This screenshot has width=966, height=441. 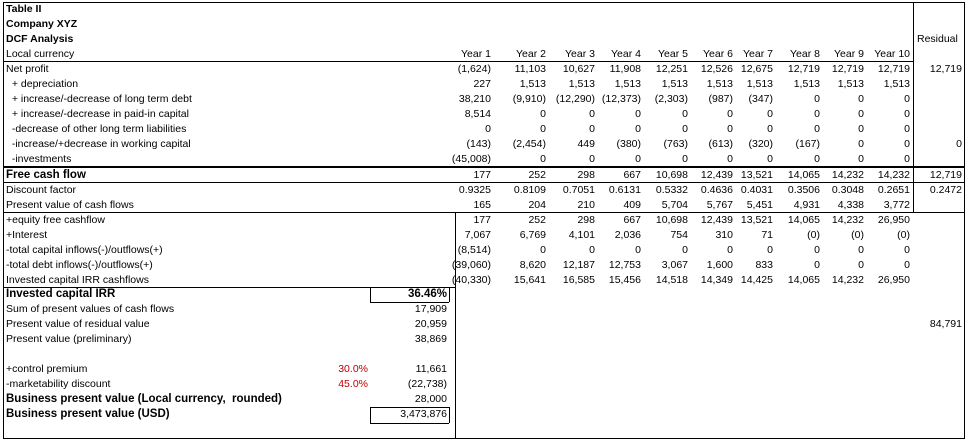 I want to click on residual-cell: 0, so click(x=959, y=144).